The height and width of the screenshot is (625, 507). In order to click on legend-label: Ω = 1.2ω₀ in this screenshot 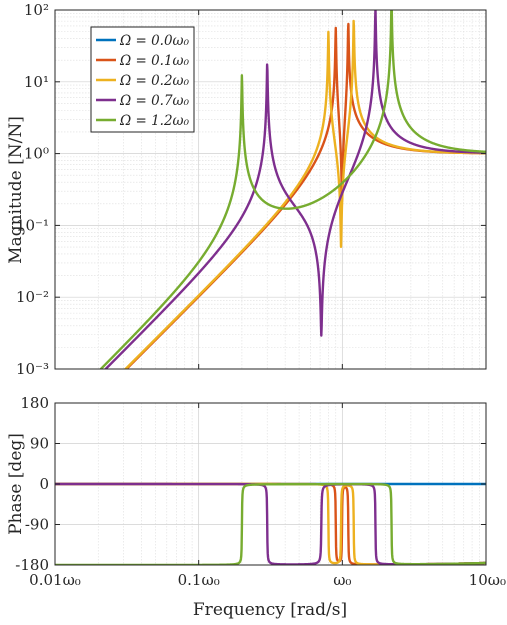, I will do `click(154, 121)`.